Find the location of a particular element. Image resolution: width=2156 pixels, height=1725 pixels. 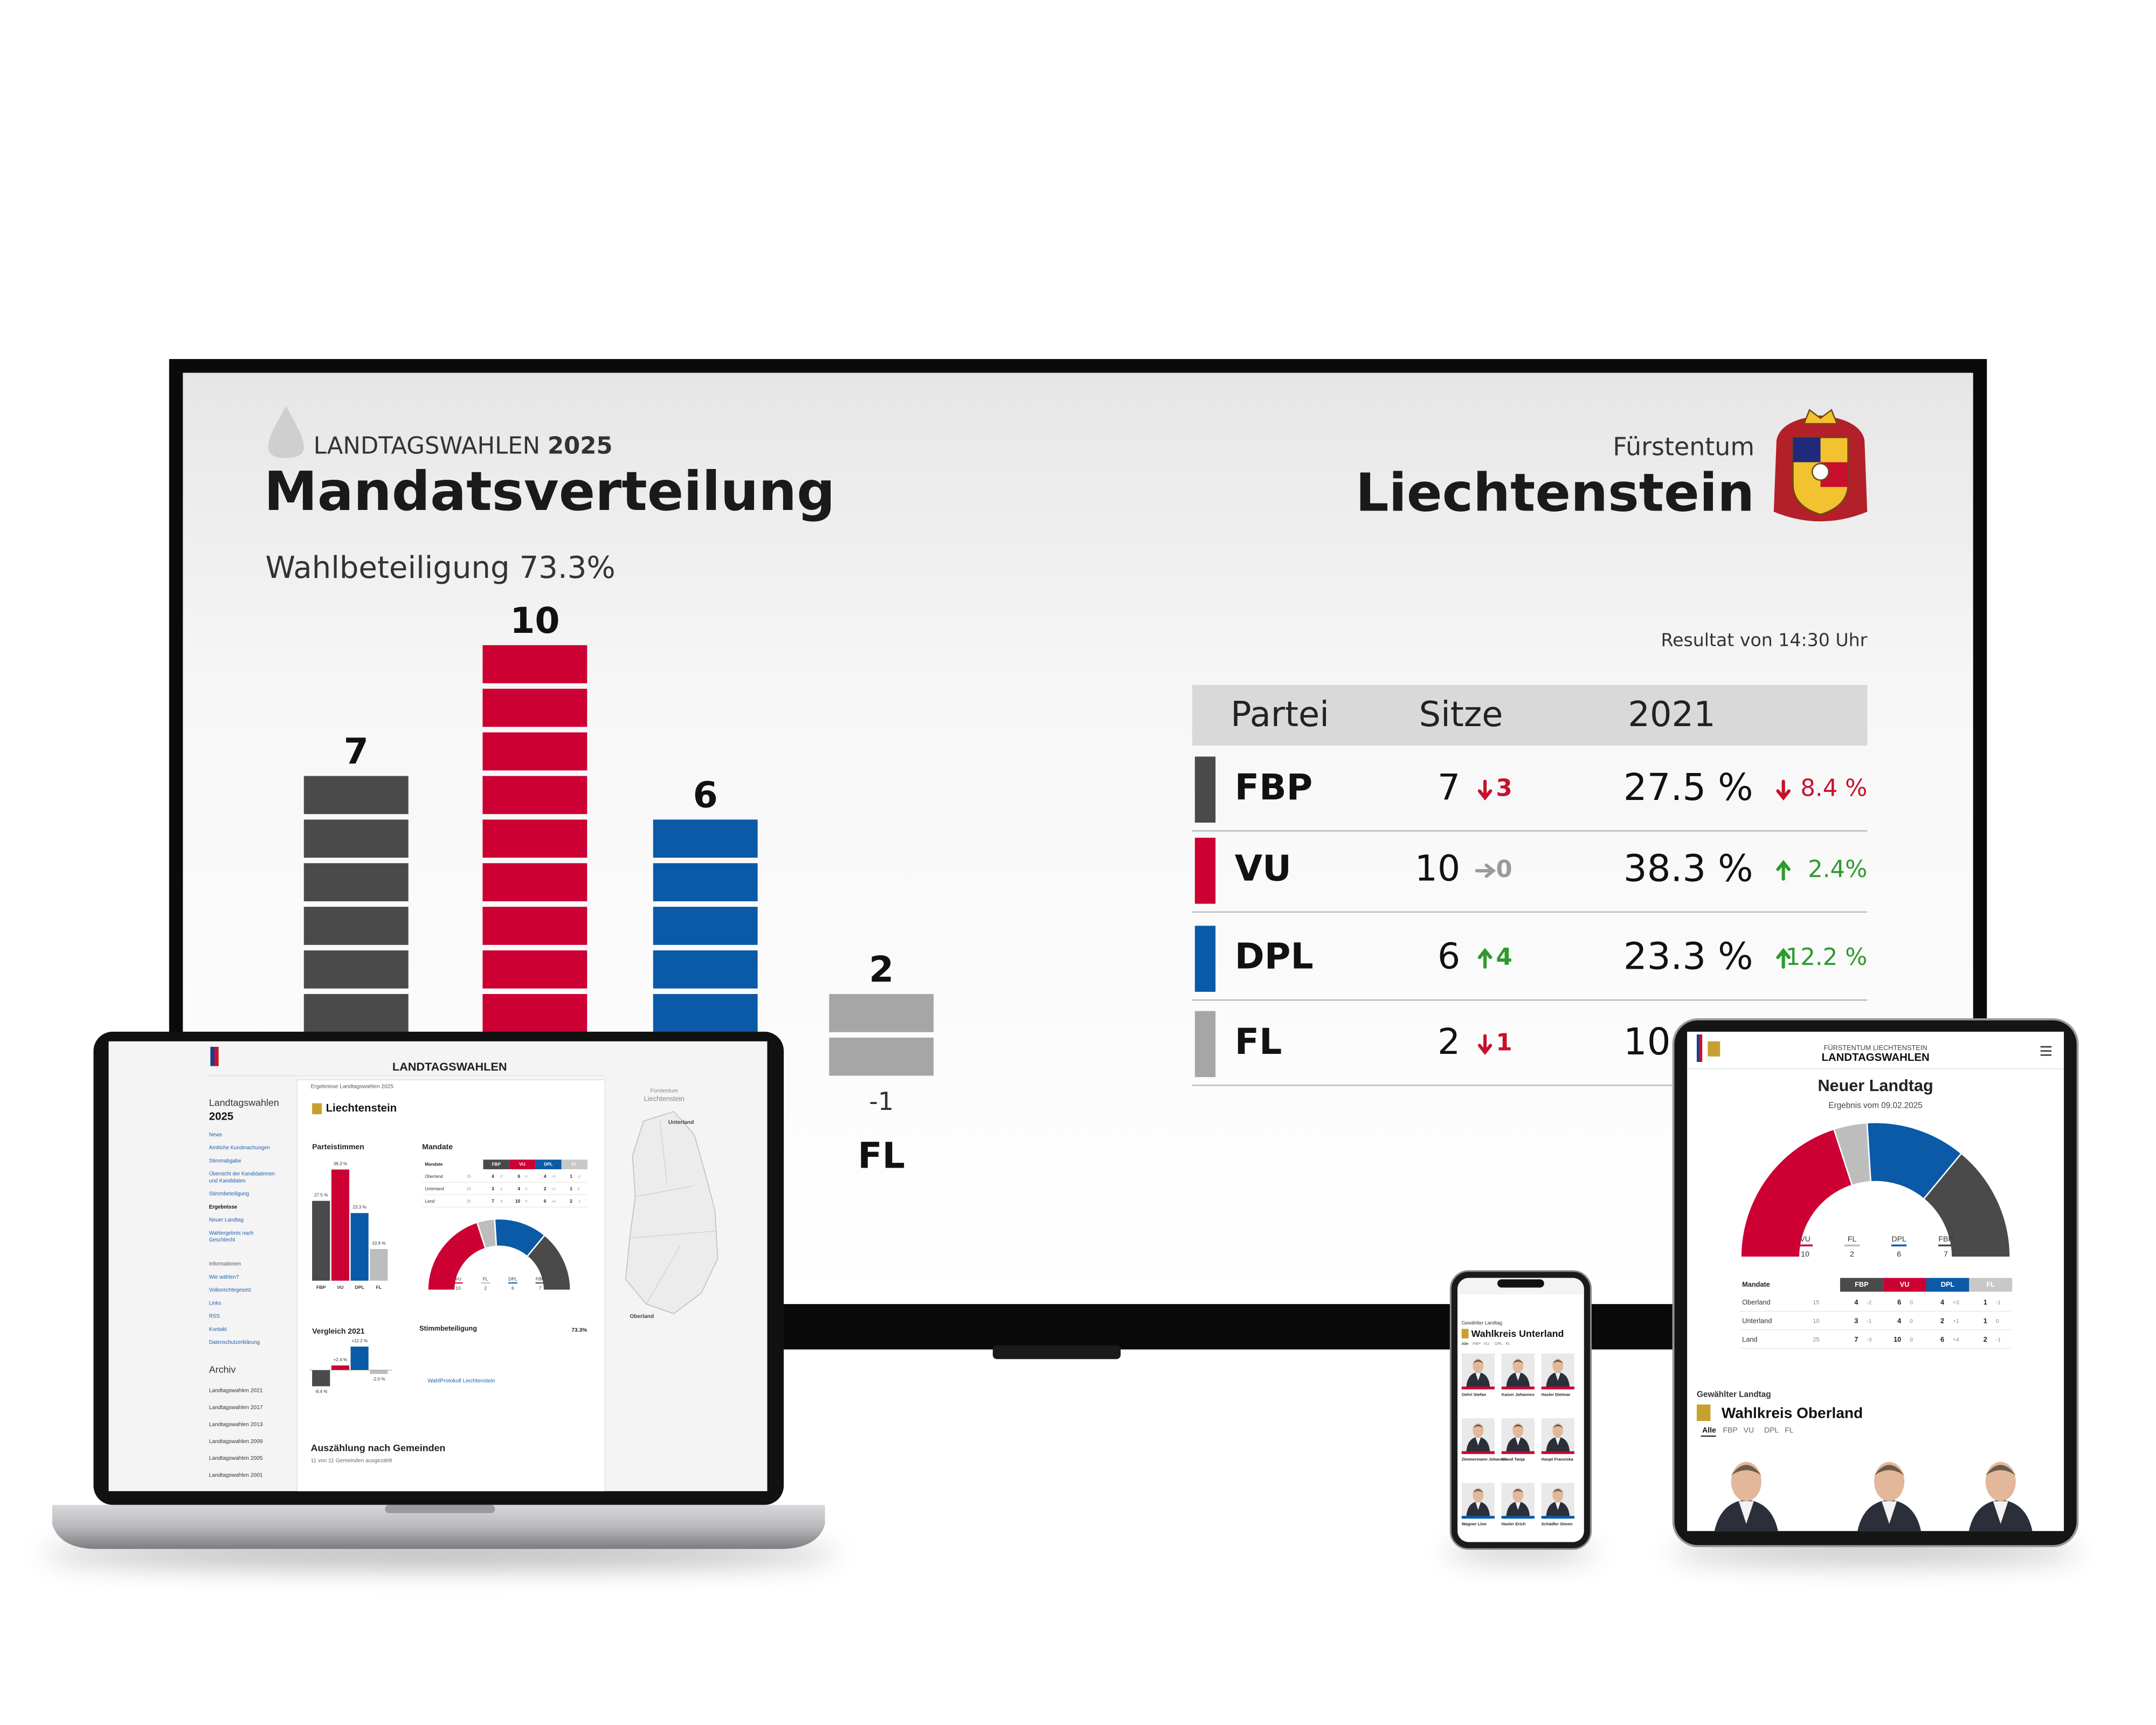

turnout-value: 73.3% is located at coordinates (579, 1330).